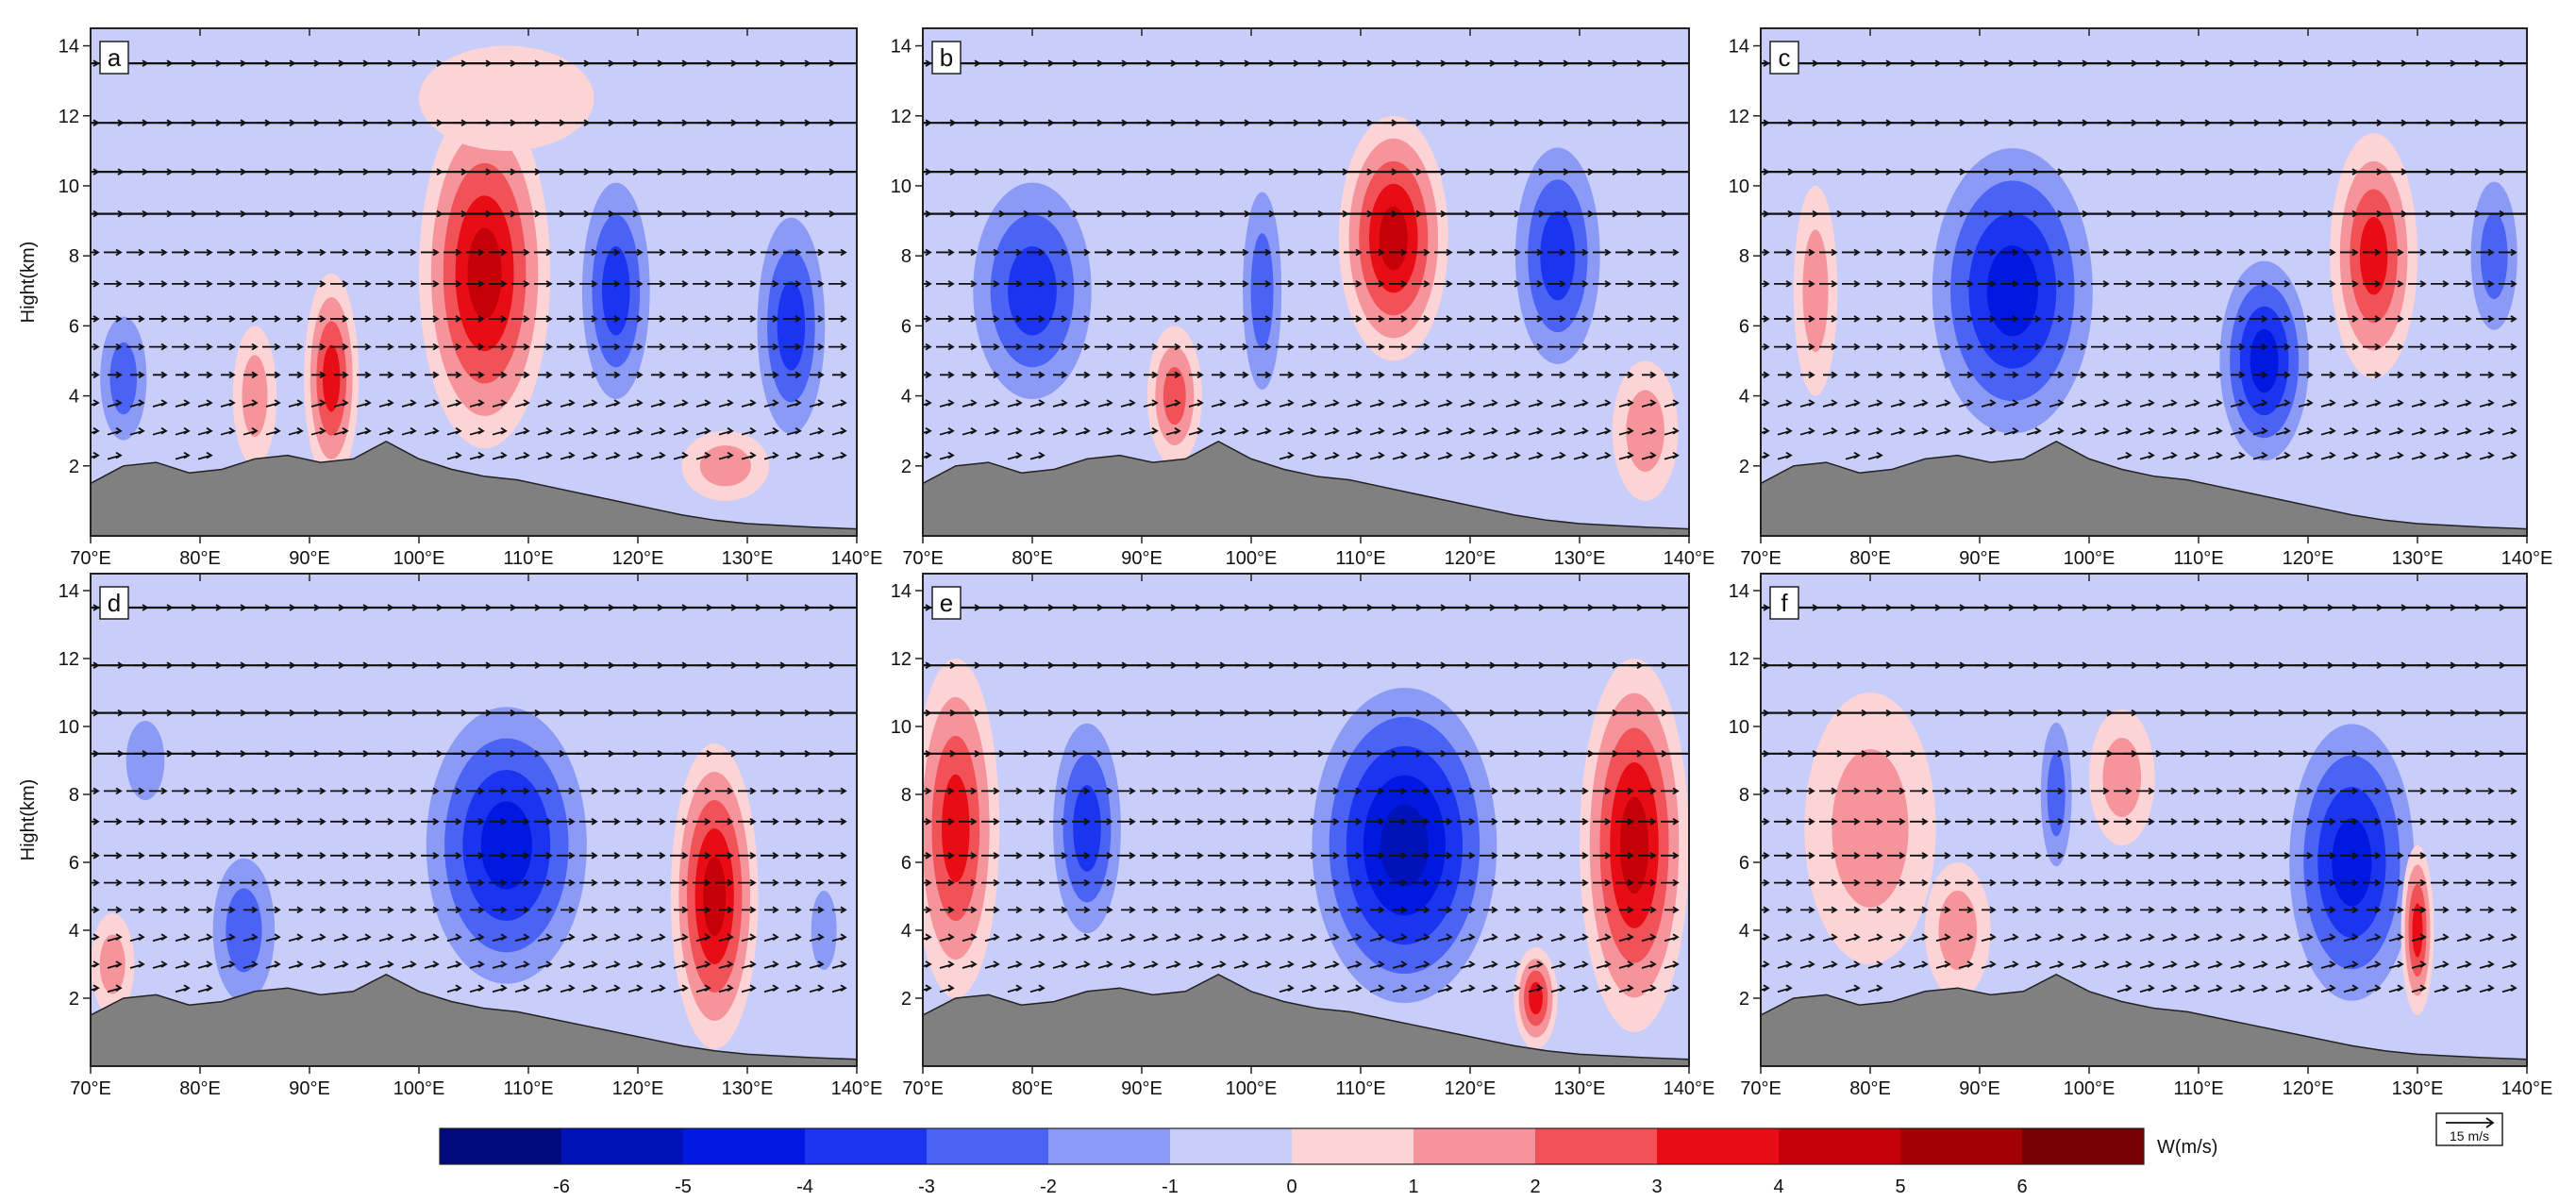  I want to click on reference-arrow, so click(2470, 1122).